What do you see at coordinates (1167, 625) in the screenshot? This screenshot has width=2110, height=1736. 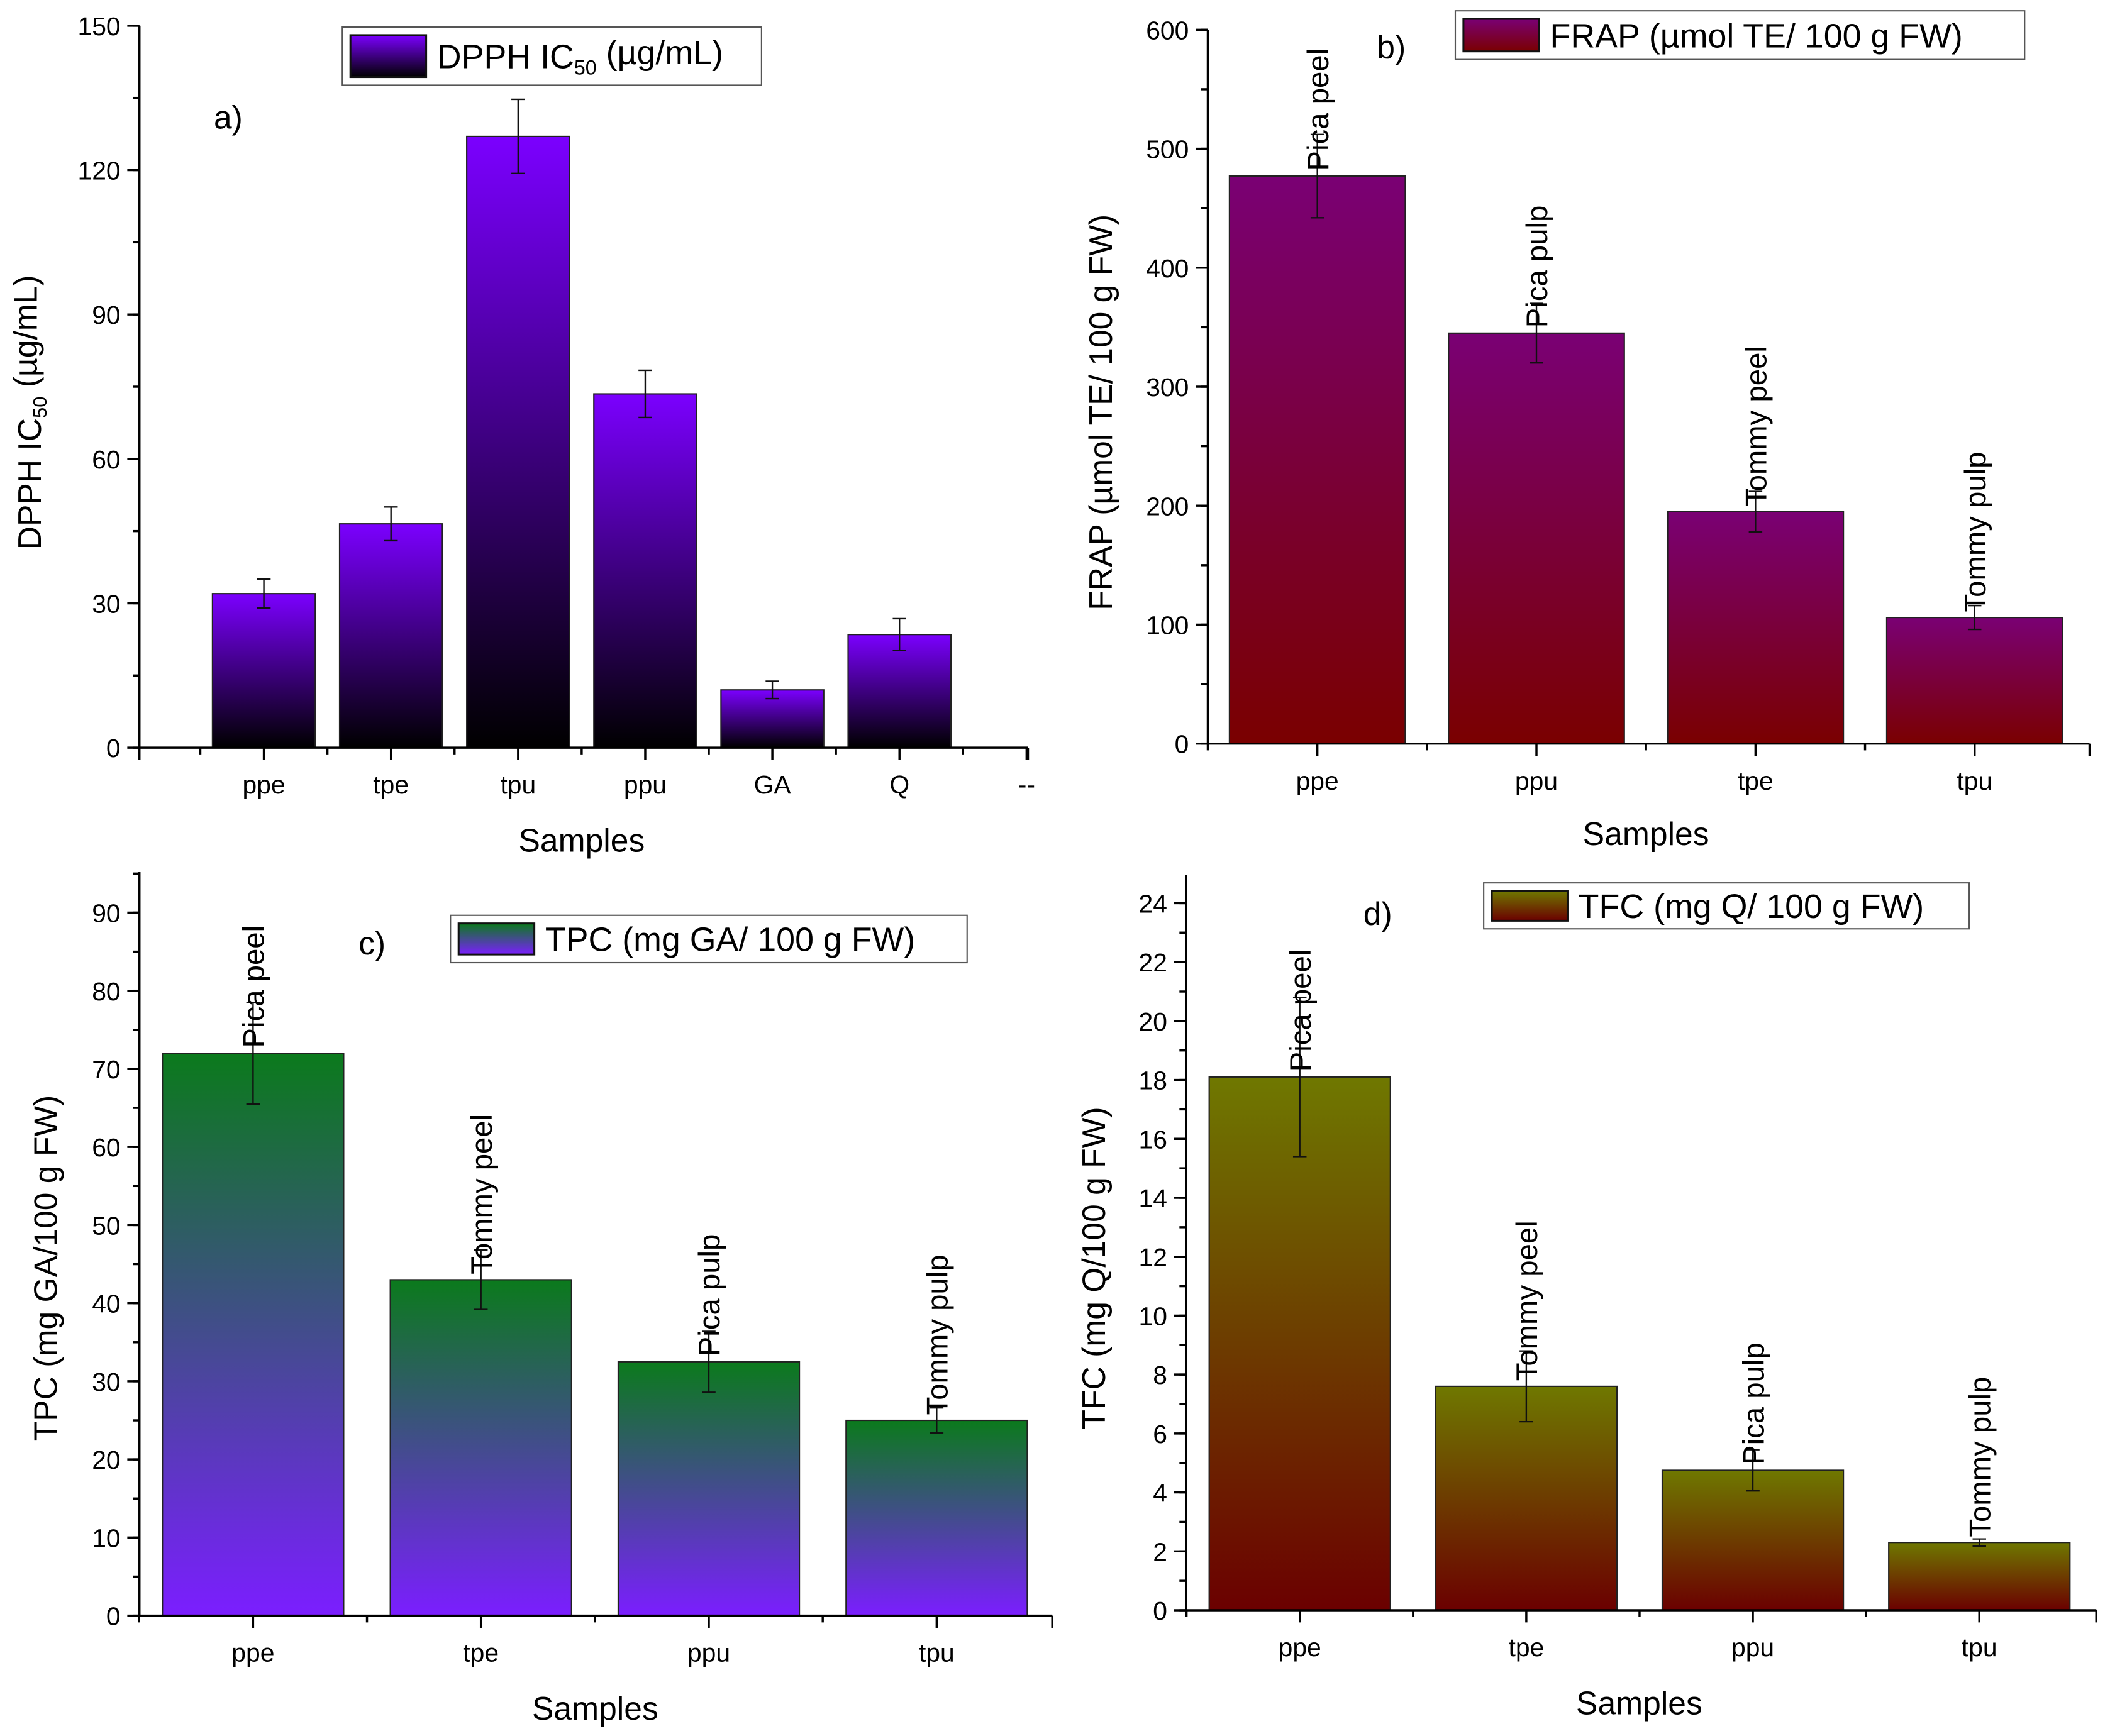 I see `y-tick-label: 100` at bounding box center [1167, 625].